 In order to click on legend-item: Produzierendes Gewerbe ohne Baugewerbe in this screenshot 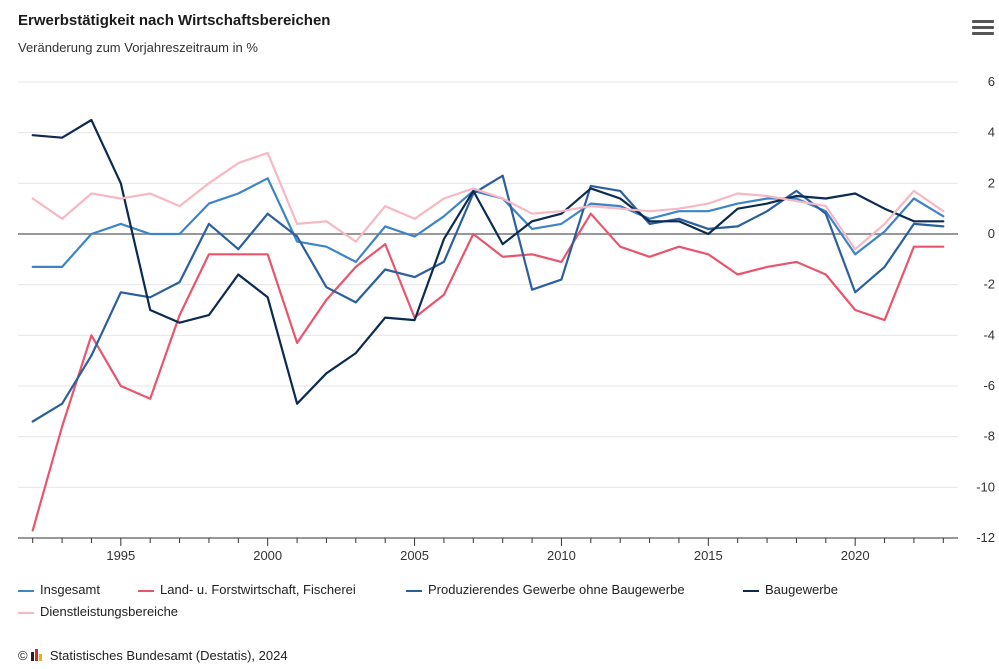, I will do `click(545, 589)`.